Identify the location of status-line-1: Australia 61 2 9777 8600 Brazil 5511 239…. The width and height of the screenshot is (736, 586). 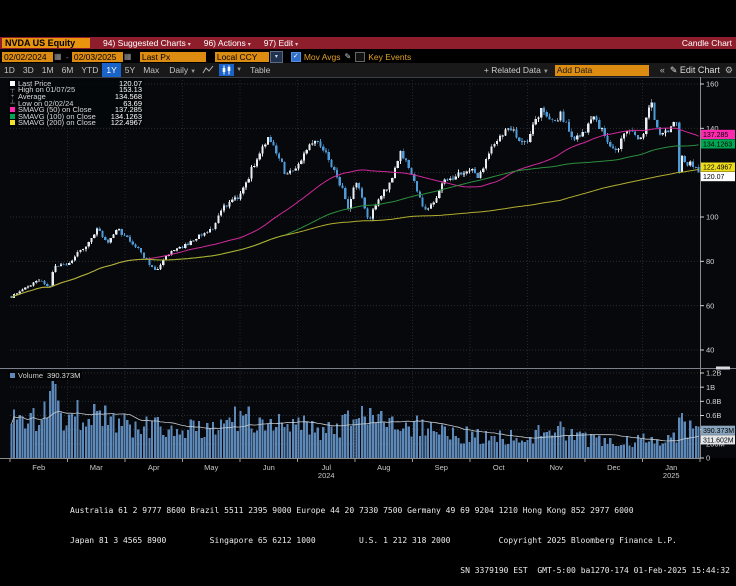
(352, 510).